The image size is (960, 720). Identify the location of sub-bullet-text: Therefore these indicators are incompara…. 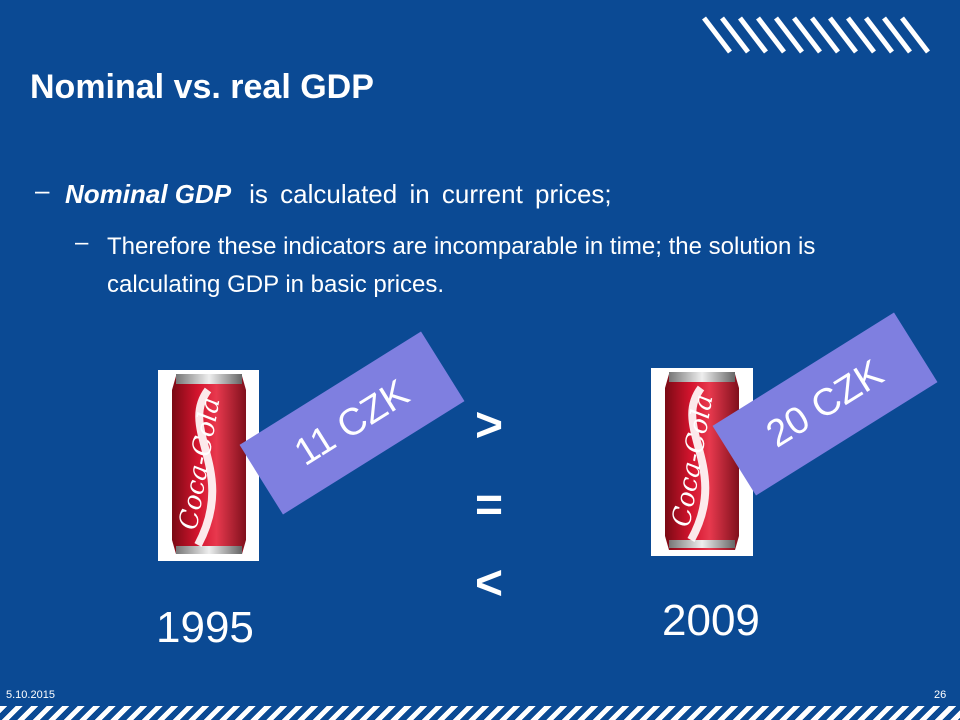
(461, 265).